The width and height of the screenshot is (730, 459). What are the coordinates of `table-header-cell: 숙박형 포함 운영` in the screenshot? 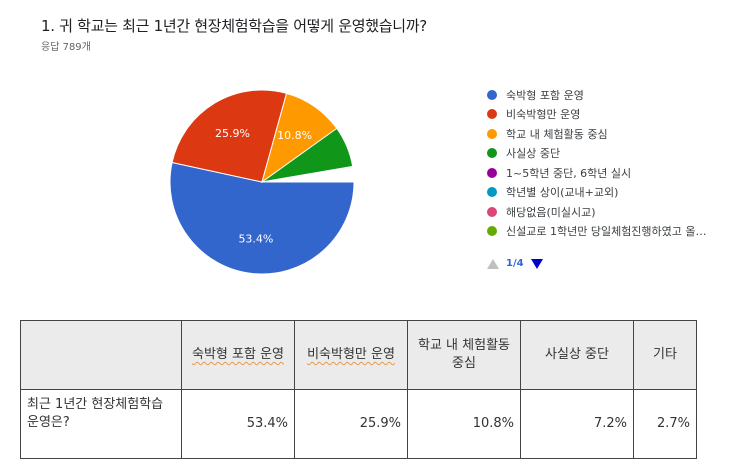 It's located at (238, 355).